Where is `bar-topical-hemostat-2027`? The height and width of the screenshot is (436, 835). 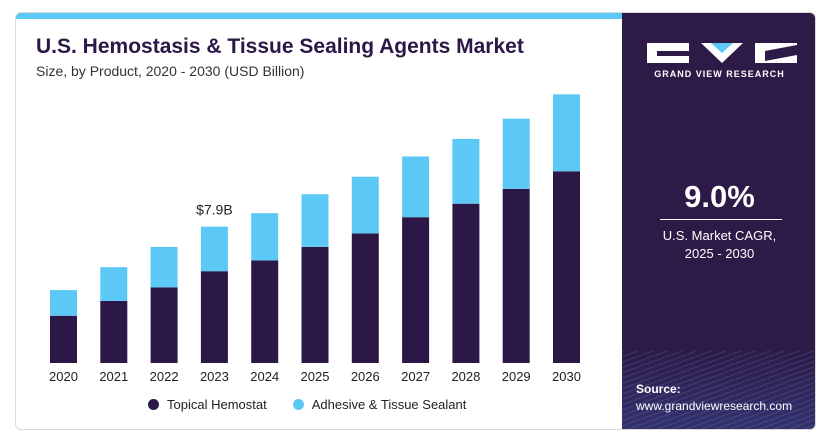 bar-topical-hemostat-2027 is located at coordinates (416, 290).